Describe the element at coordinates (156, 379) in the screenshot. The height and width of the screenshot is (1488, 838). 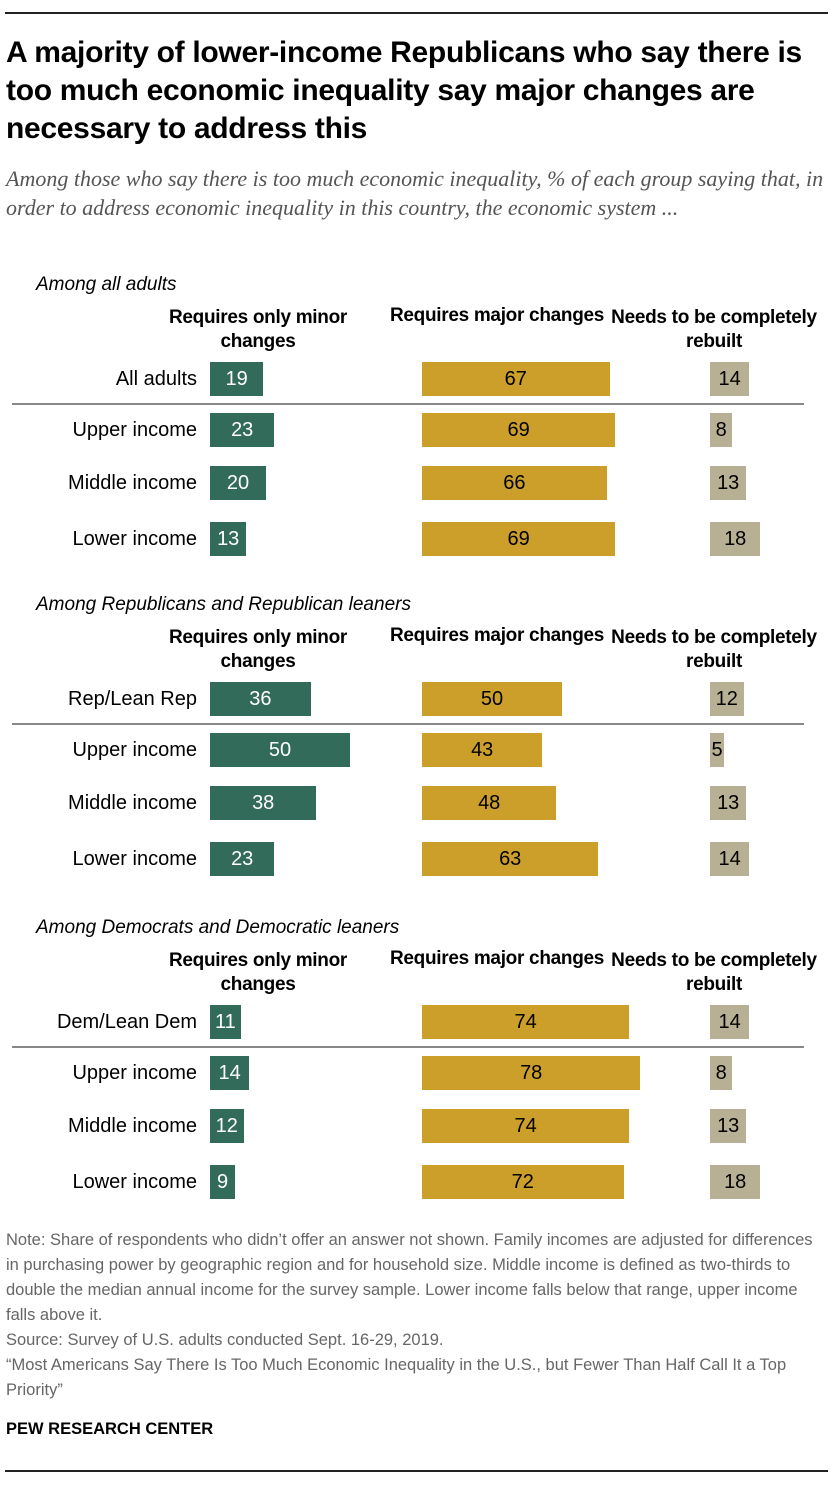
I see `row-label: All adults` at that location.